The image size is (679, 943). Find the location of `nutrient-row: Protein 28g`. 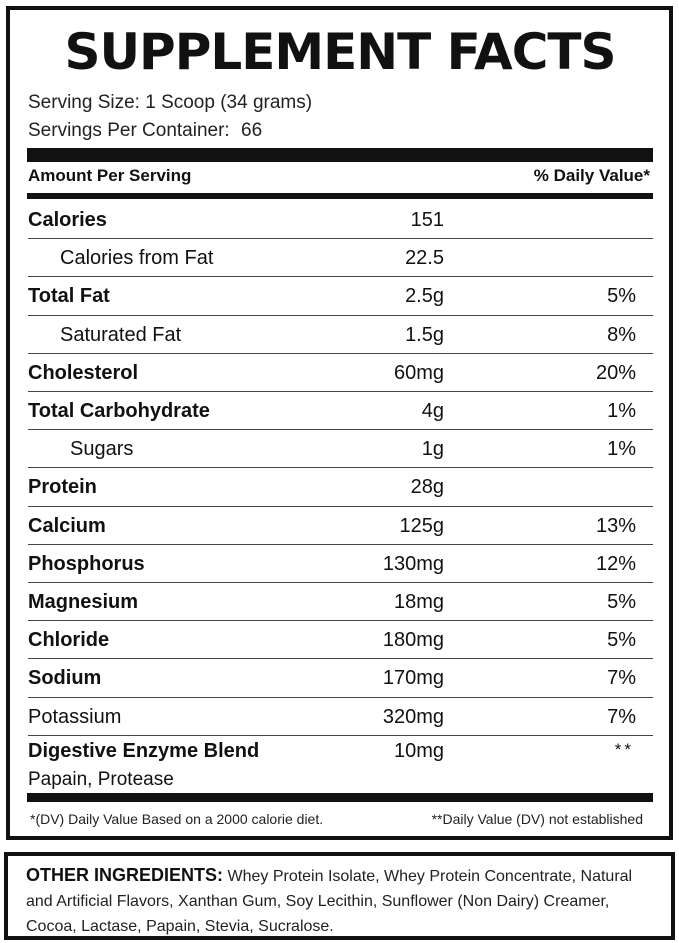

nutrient-row: Protein 28g is located at coordinates (340, 487).